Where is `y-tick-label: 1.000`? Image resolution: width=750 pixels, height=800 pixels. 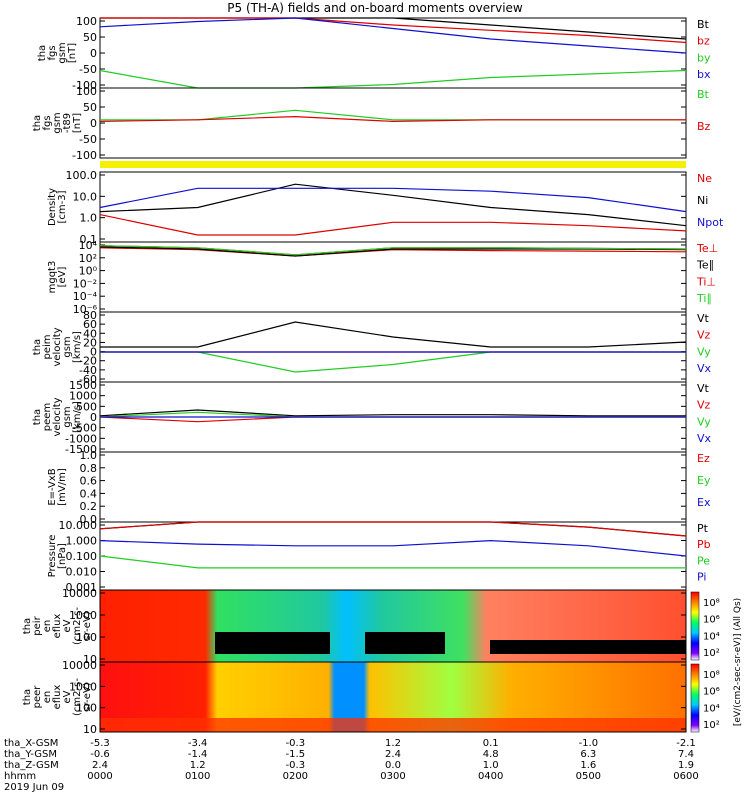 y-tick-label: 1.000 is located at coordinates (82, 541).